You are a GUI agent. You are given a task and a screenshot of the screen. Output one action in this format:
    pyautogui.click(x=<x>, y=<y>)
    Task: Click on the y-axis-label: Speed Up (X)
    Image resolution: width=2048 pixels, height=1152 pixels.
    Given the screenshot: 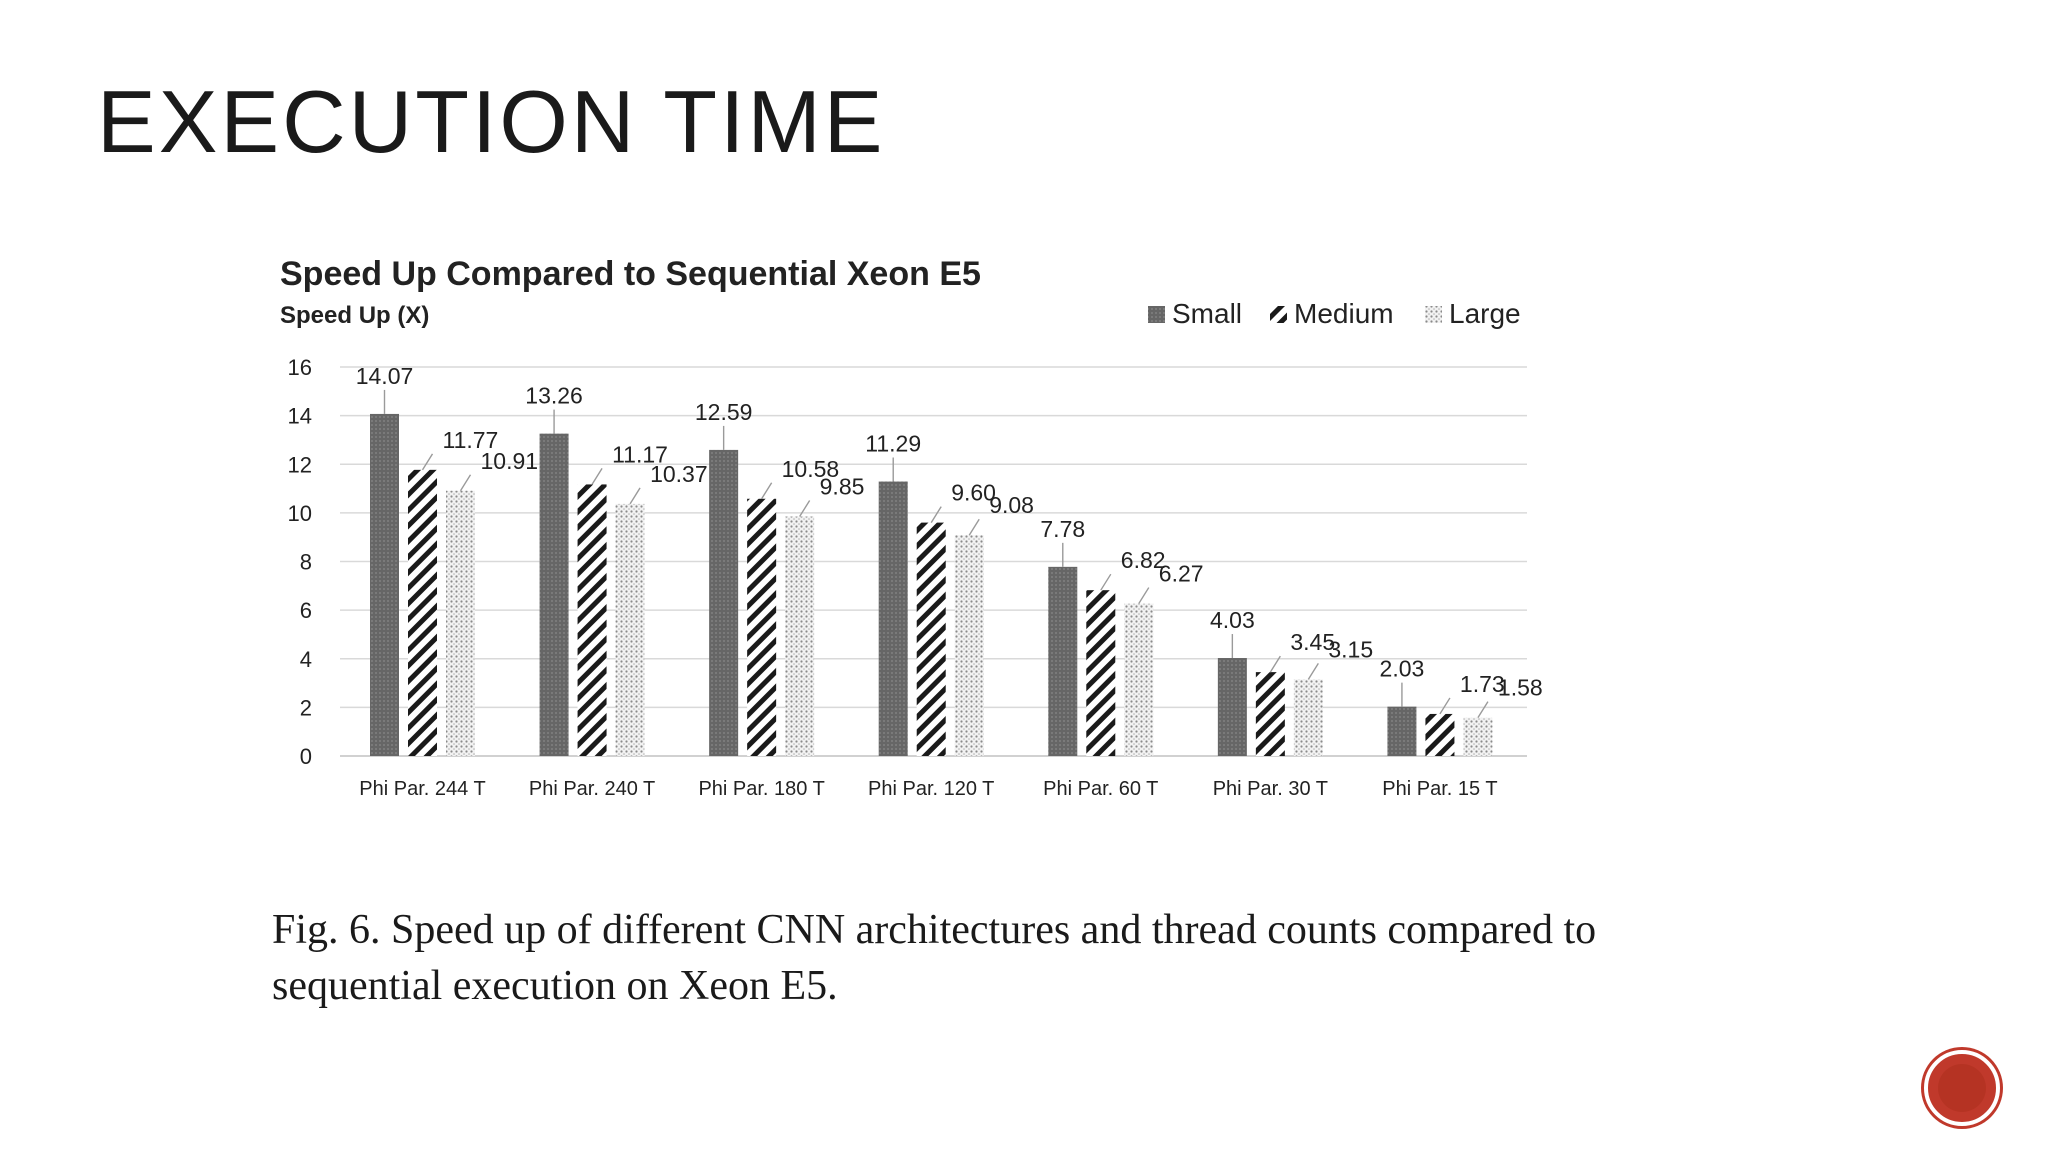 What is the action you would take?
    pyautogui.click(x=354, y=315)
    